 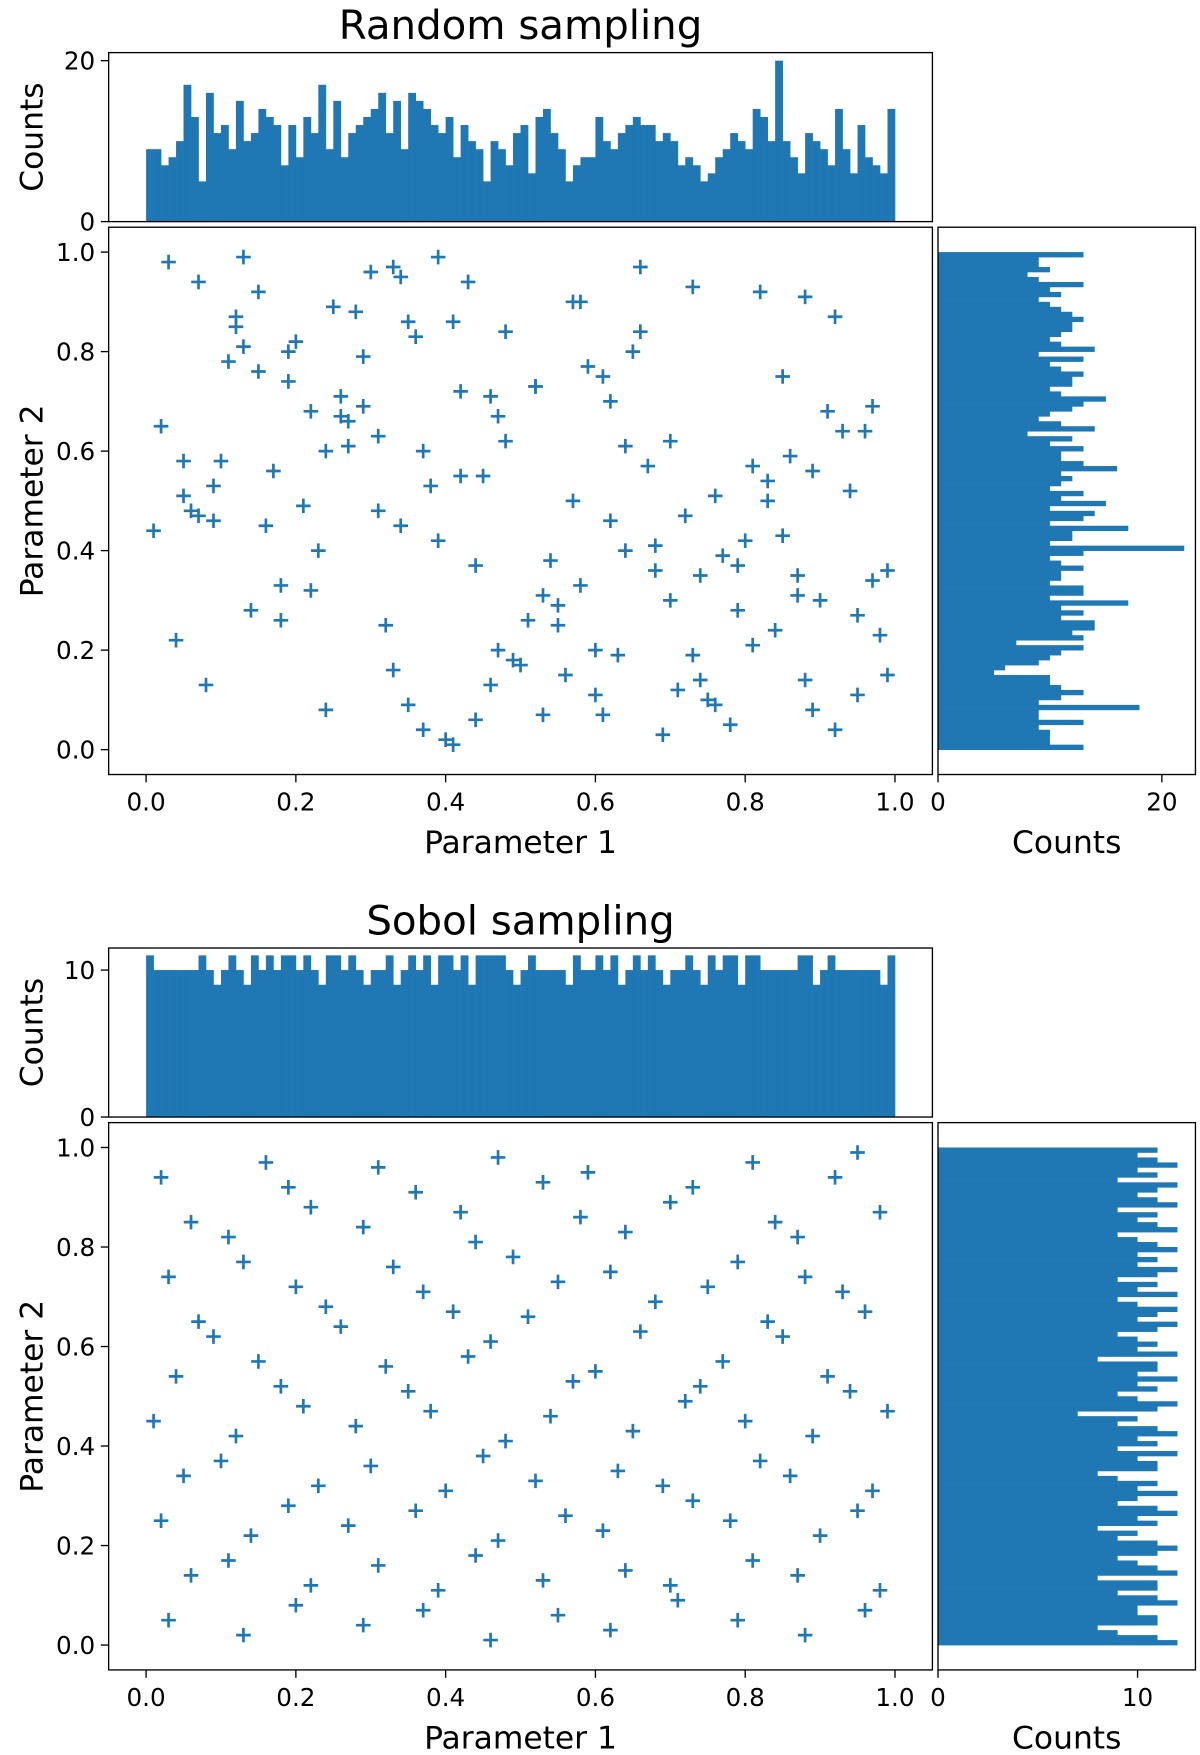 I want to click on chart-title: Sobol sampling, so click(x=520, y=921).